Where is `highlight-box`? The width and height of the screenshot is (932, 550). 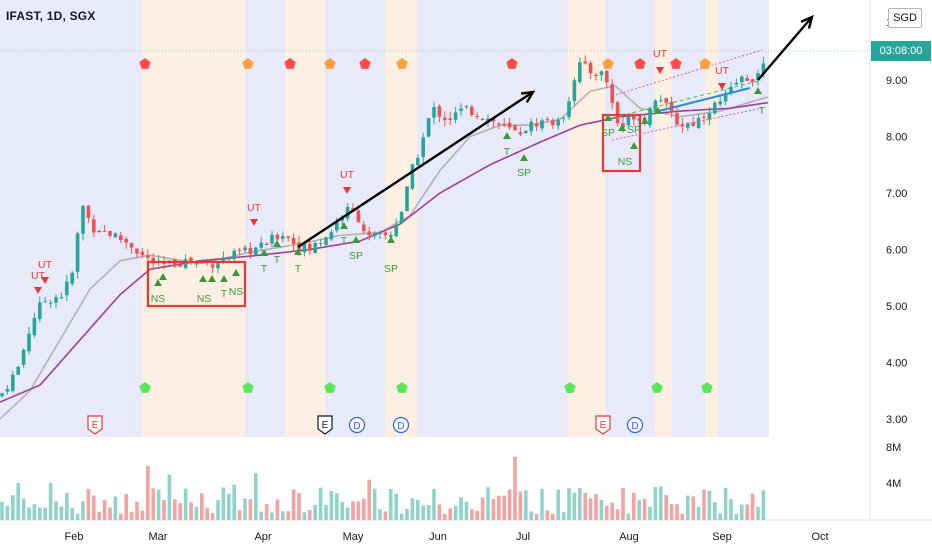
highlight-box is located at coordinates (621, 143).